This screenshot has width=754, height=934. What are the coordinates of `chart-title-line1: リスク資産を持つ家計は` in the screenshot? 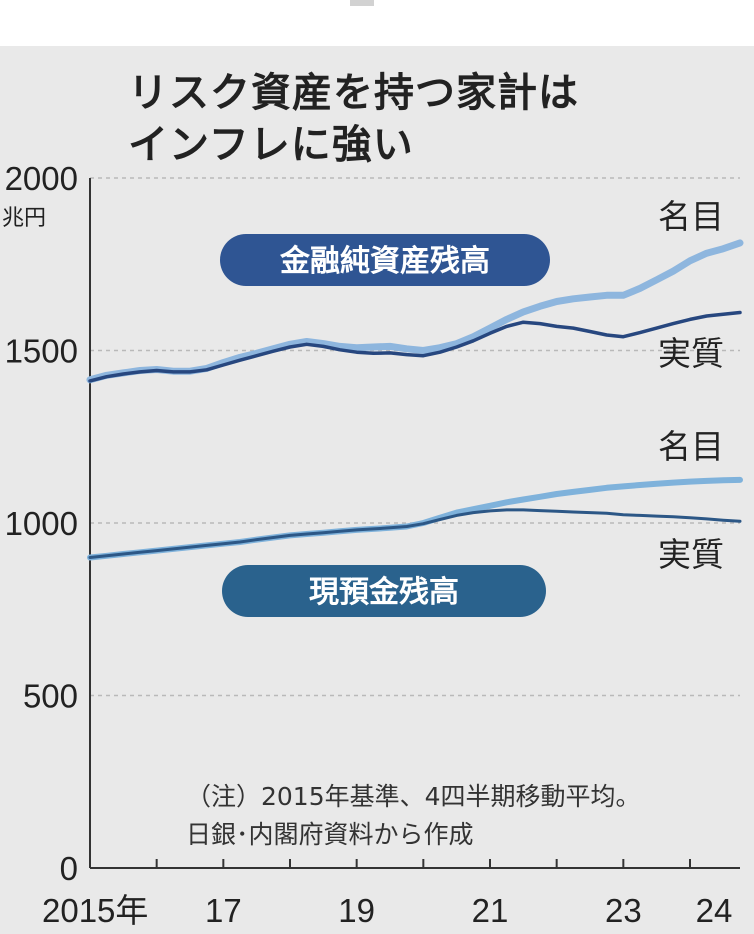 It's located at (353, 93).